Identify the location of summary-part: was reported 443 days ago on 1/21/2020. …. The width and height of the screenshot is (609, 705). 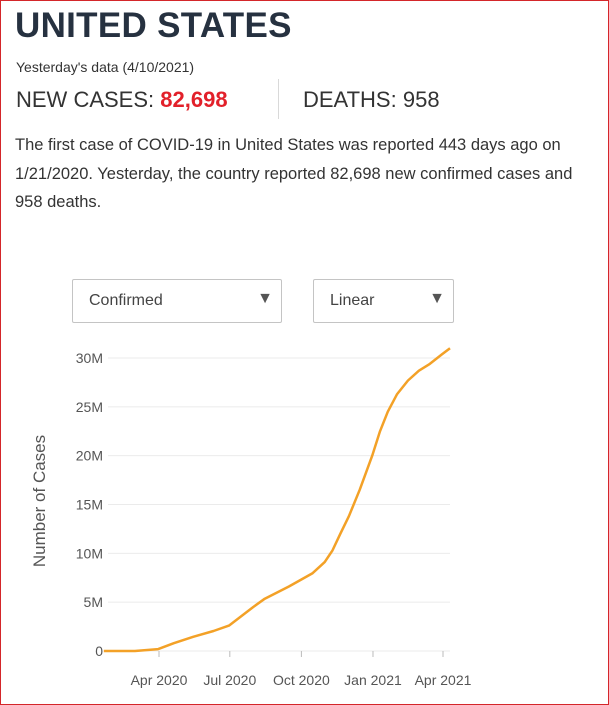
(294, 173).